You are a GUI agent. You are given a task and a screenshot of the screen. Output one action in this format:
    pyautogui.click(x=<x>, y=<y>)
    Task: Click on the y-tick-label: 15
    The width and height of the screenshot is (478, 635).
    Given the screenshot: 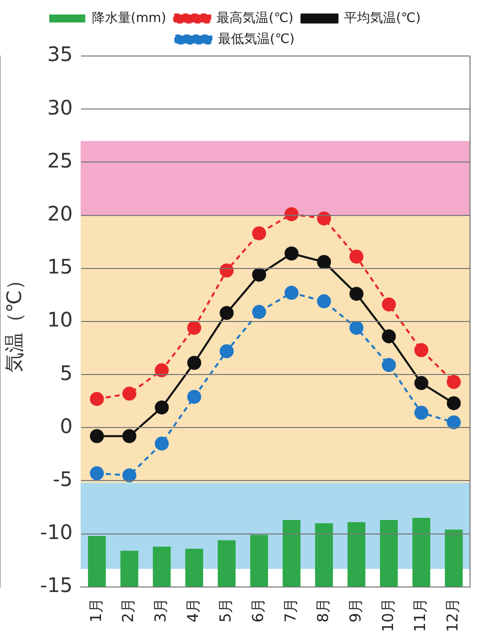 What is the action you would take?
    pyautogui.click(x=60, y=266)
    